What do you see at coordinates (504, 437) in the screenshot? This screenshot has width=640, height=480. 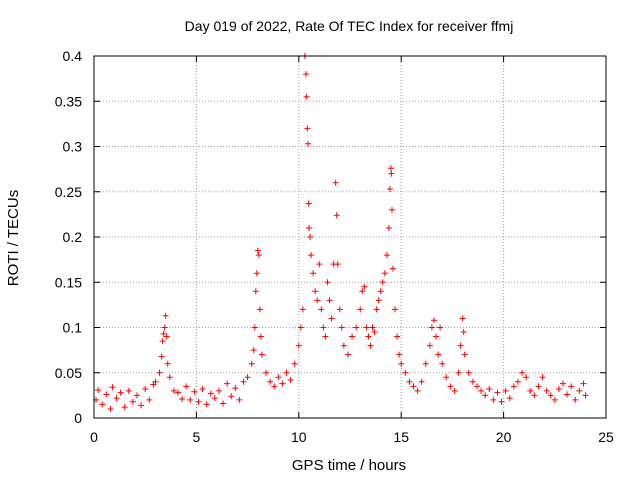 I see `x-tick-label: 20` at bounding box center [504, 437].